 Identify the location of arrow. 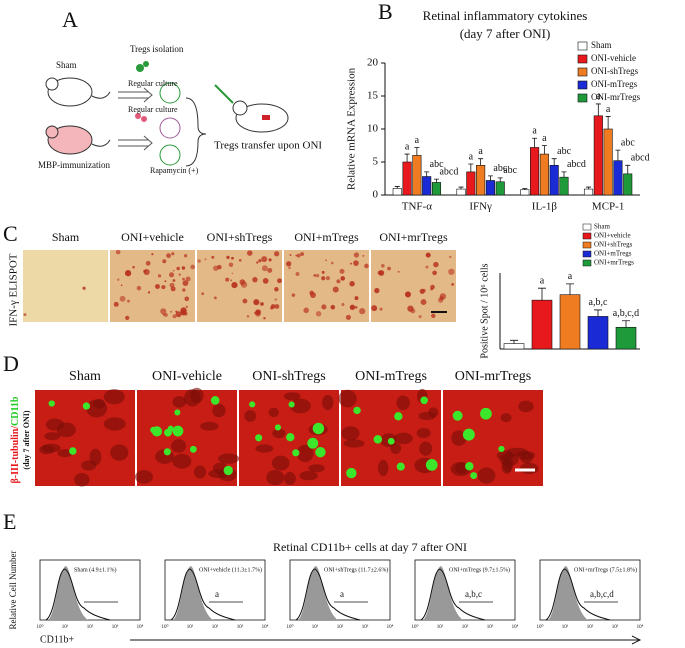
(135, 95).